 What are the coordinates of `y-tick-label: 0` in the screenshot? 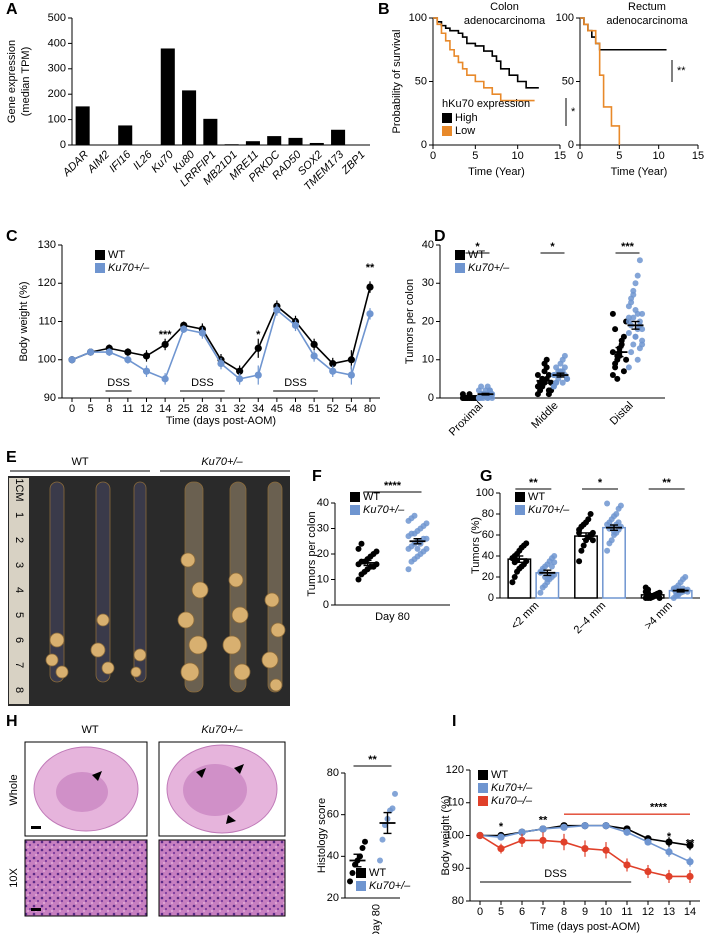 It's located at (571, 145).